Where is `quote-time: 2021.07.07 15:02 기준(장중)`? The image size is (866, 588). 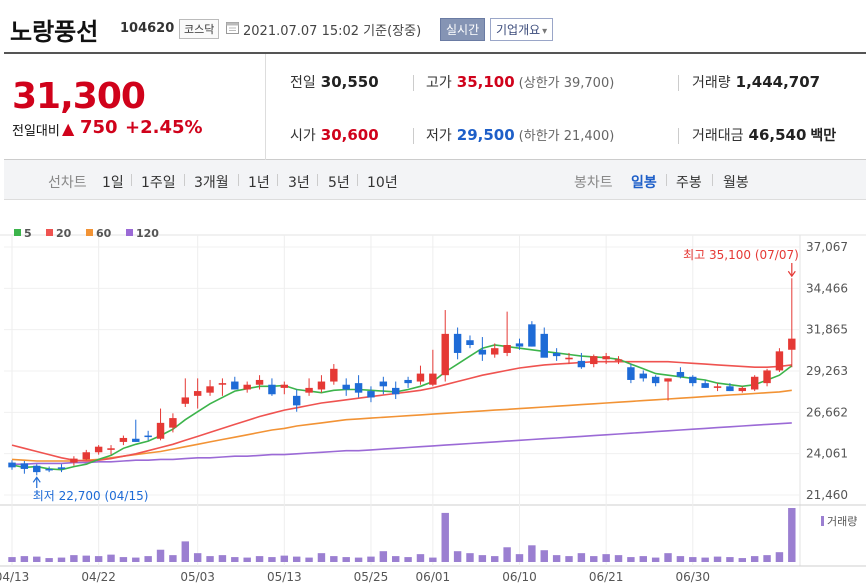 quote-time: 2021.07.07 15:02 기준(장중) is located at coordinates (332, 29).